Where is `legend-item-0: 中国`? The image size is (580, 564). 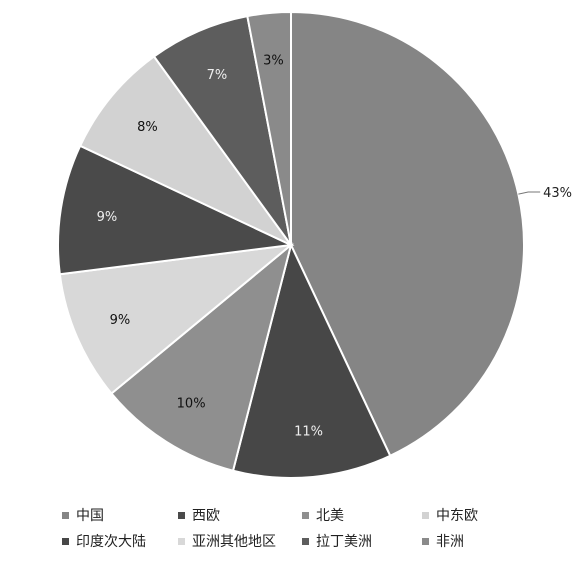
legend-item-0: 中国 is located at coordinates (83, 515).